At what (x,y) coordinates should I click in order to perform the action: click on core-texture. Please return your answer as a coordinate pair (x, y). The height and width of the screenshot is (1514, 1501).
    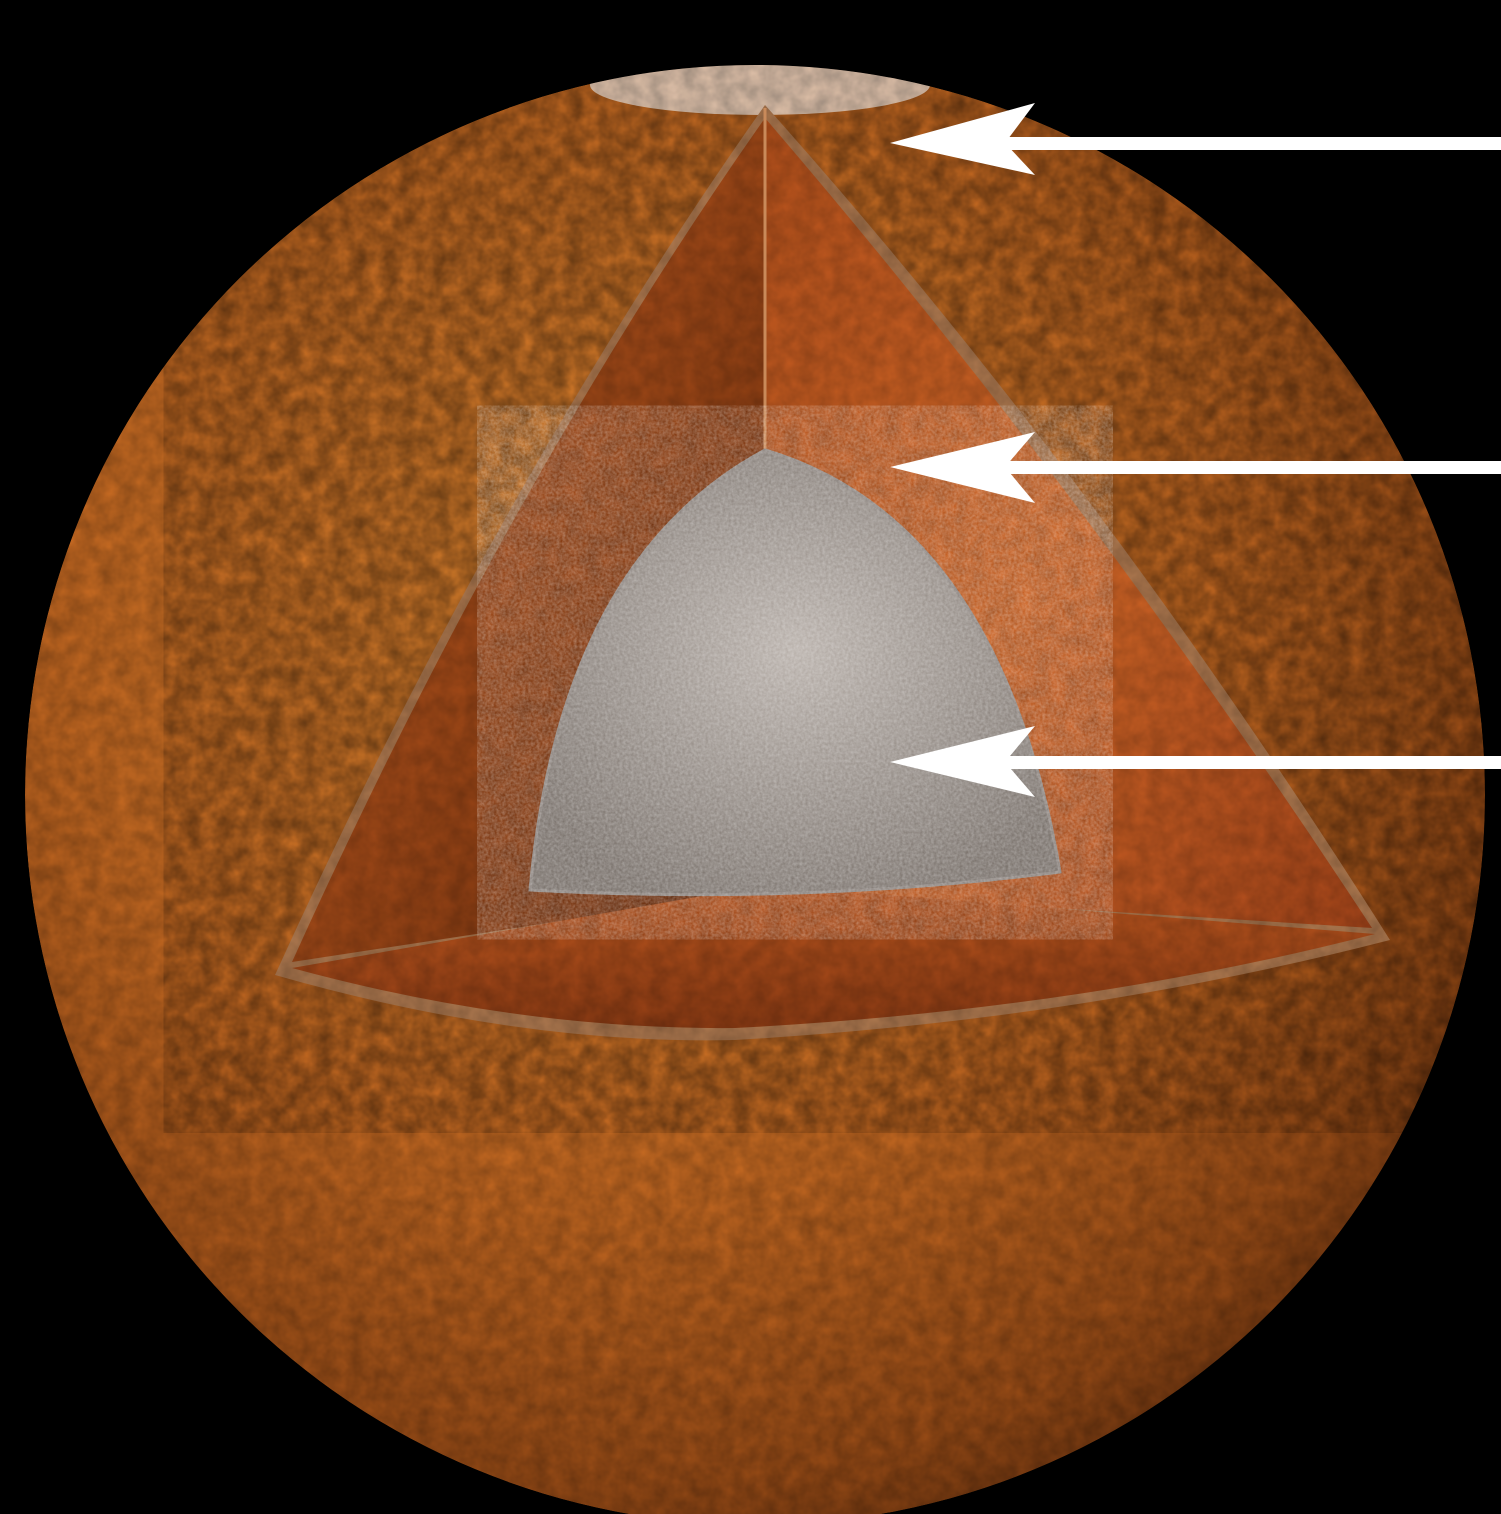
    Looking at the image, I should click on (795, 672).